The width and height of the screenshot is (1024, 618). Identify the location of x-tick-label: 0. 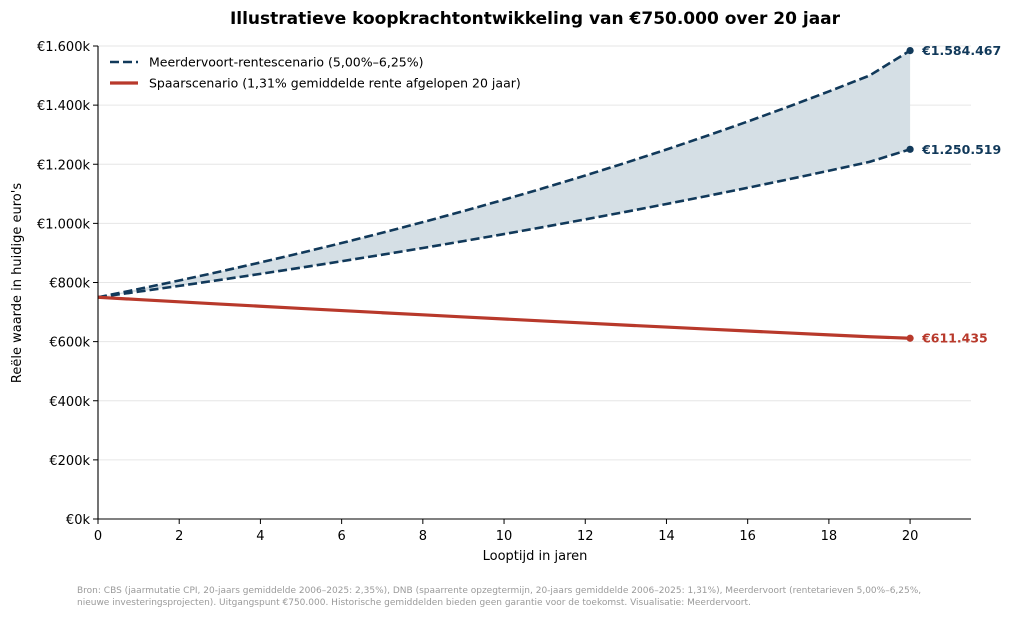
(98, 536).